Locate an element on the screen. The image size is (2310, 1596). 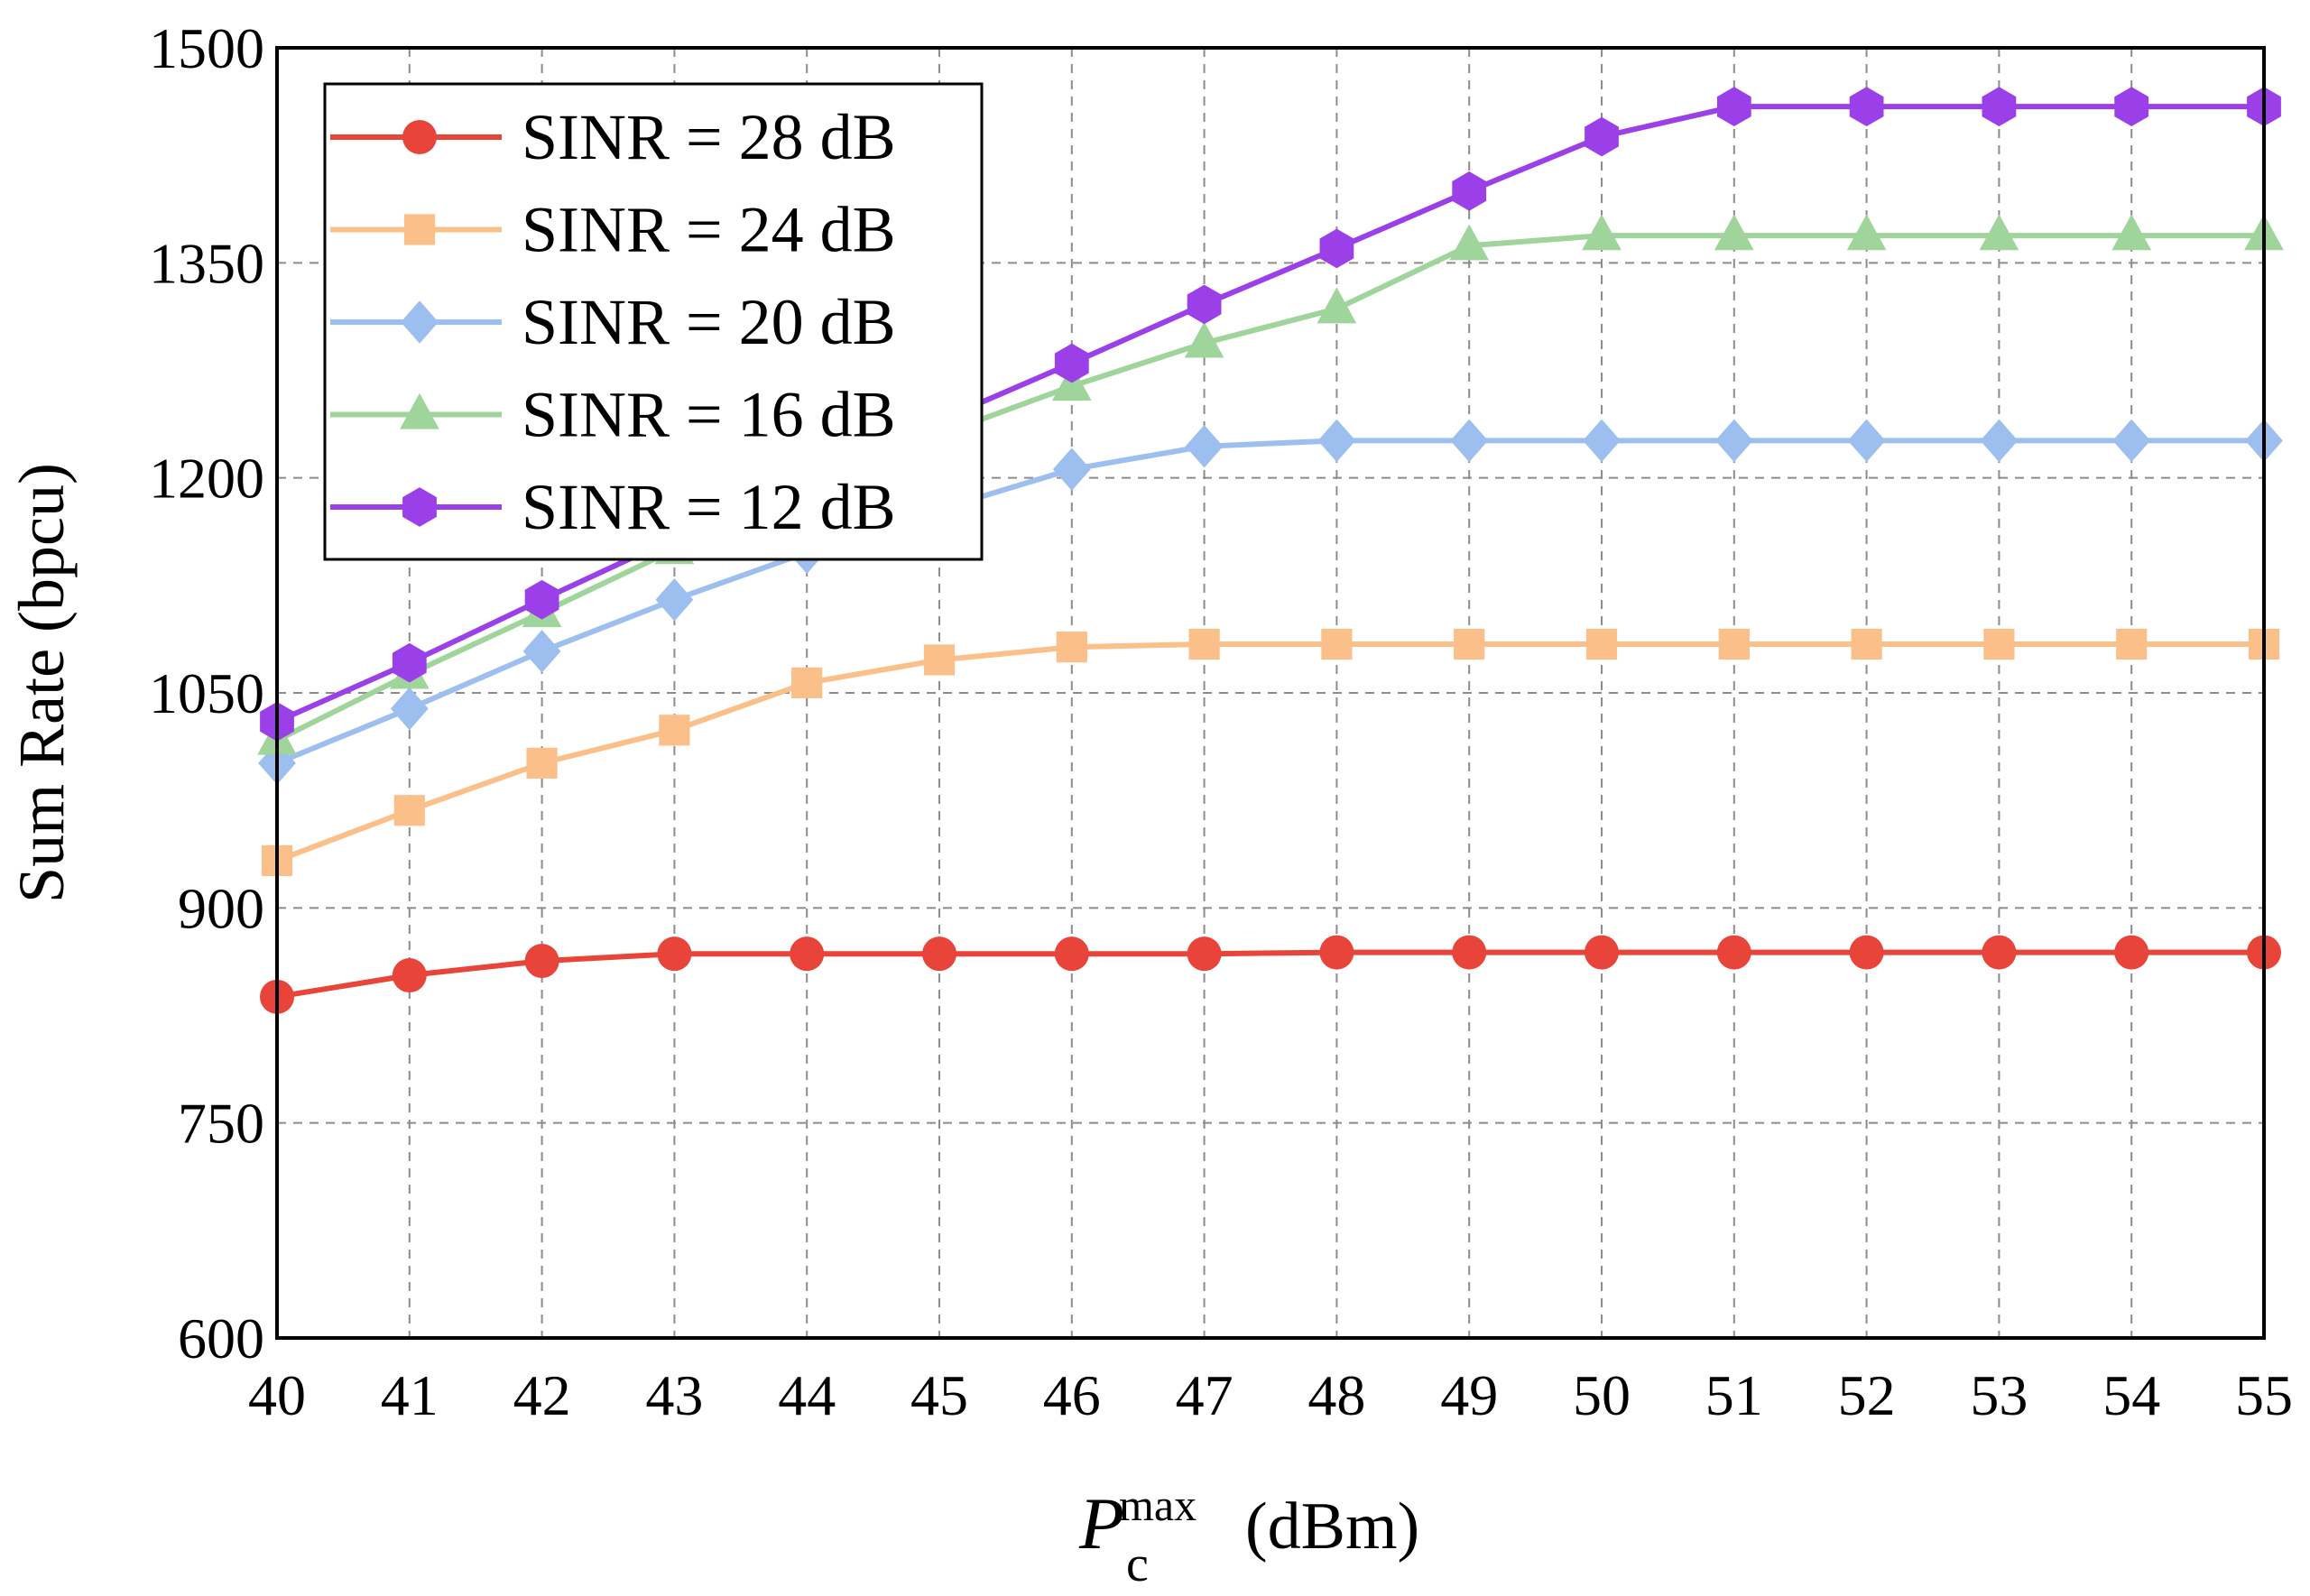
x-axis-superscript: max is located at coordinates (1158, 1505).